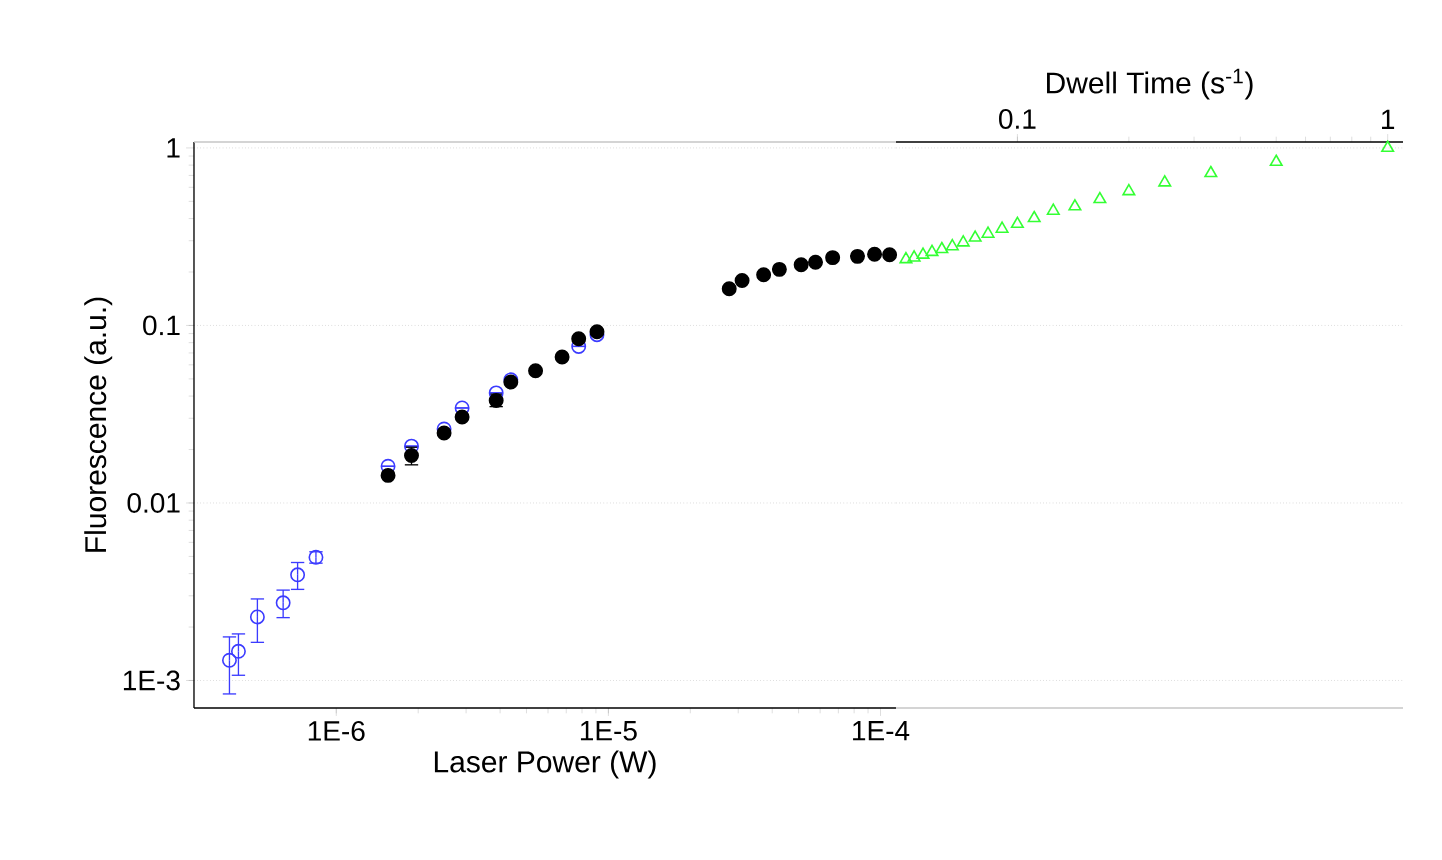 The image size is (1442, 860). Describe the element at coordinates (608, 731) in the screenshot. I see `x-tick-label: 1E-5` at that location.